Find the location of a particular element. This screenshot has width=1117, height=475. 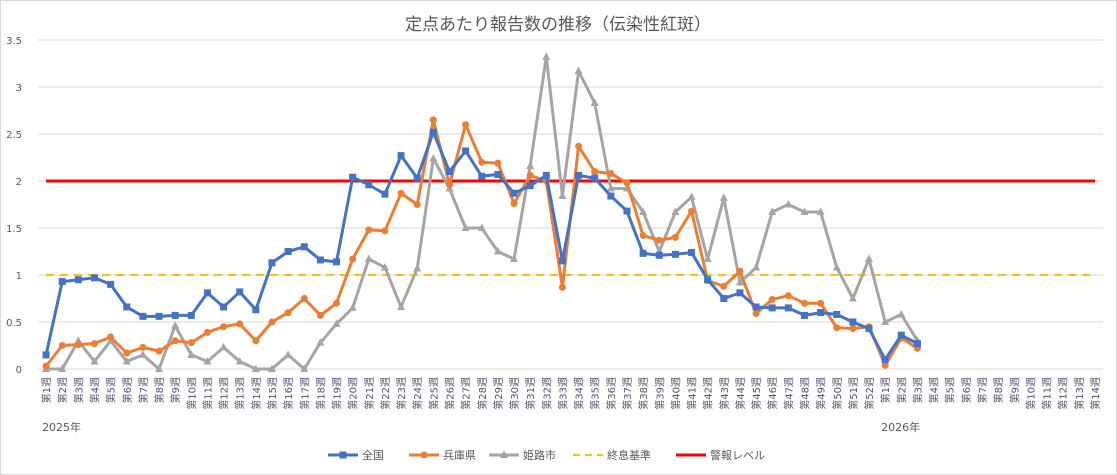

x-tick-label: 第28週 is located at coordinates (482, 393).